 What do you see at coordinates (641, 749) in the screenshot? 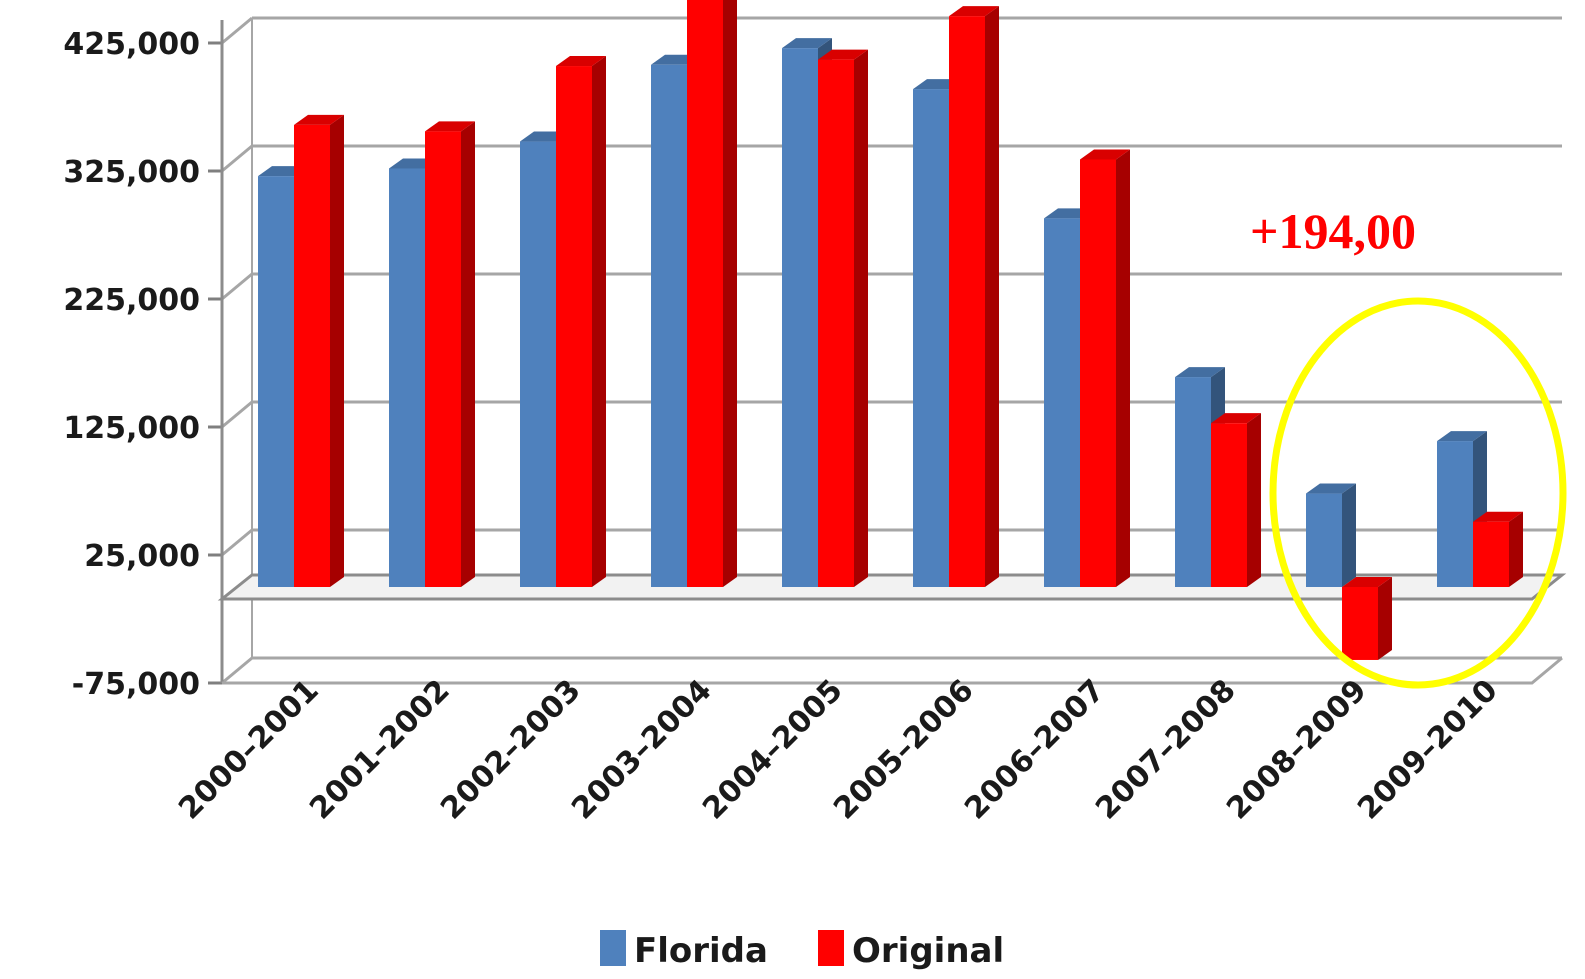
I see `x-tick-label: 2003–2004` at bounding box center [641, 749].